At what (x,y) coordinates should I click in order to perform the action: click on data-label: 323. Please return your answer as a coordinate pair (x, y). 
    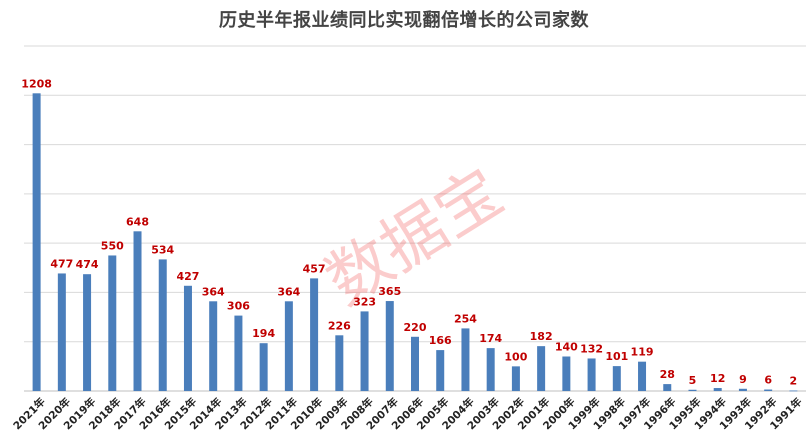
    Looking at the image, I should click on (364, 301).